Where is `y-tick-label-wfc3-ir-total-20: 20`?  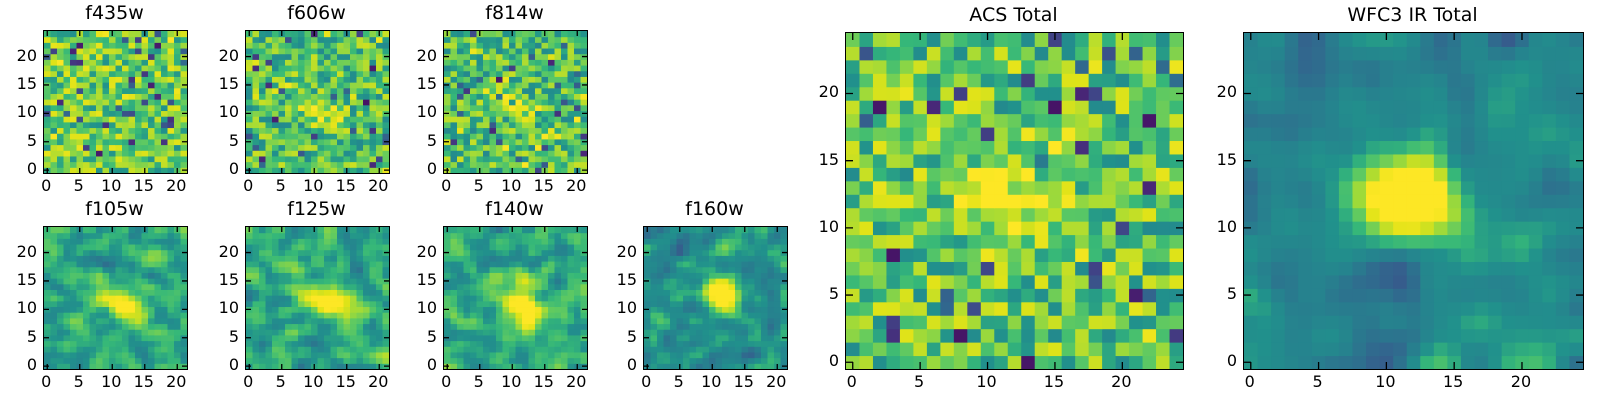
y-tick-label-wfc3-ir-total-20: 20 is located at coordinates (1226, 92).